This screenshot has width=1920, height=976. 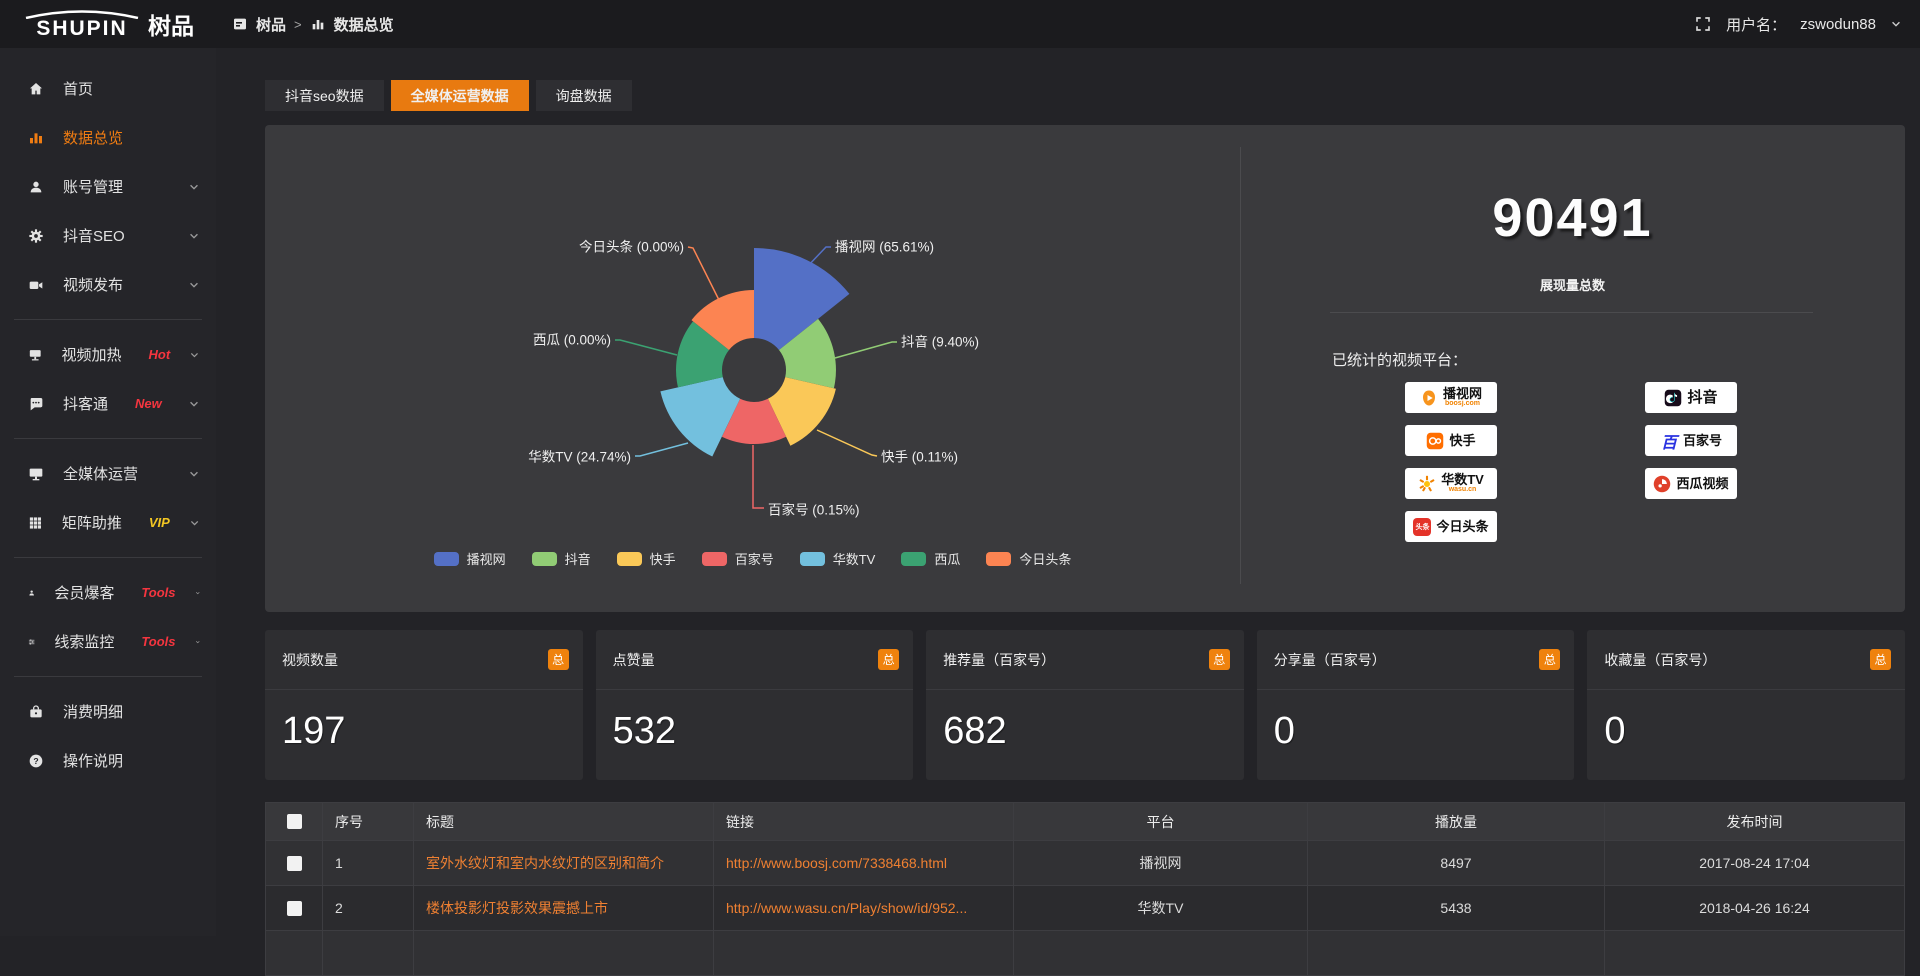 What do you see at coordinates (864, 863) in the screenshot?
I see `cell-url-link: http://www.boosj.com/7338468.html` at bounding box center [864, 863].